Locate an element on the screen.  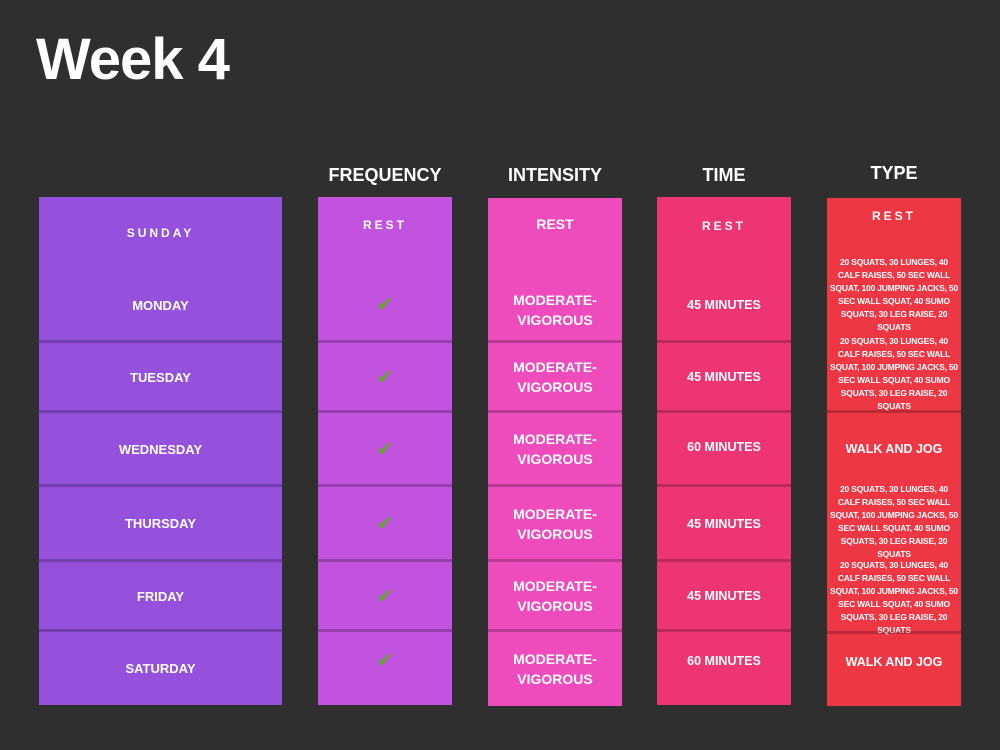
table-row: THURSDAY is located at coordinates (160, 522).